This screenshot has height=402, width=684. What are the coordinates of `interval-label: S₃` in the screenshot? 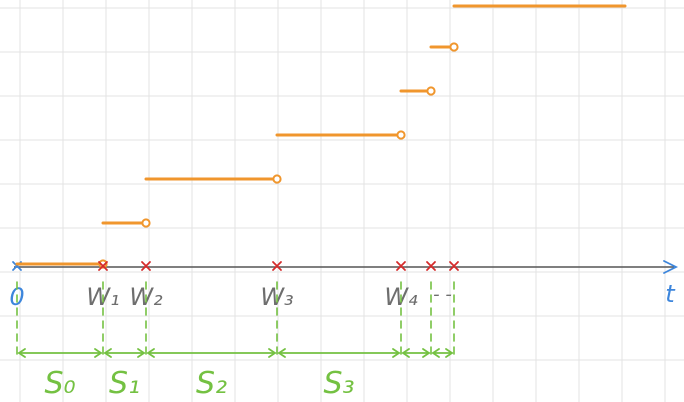 It's located at (338, 383).